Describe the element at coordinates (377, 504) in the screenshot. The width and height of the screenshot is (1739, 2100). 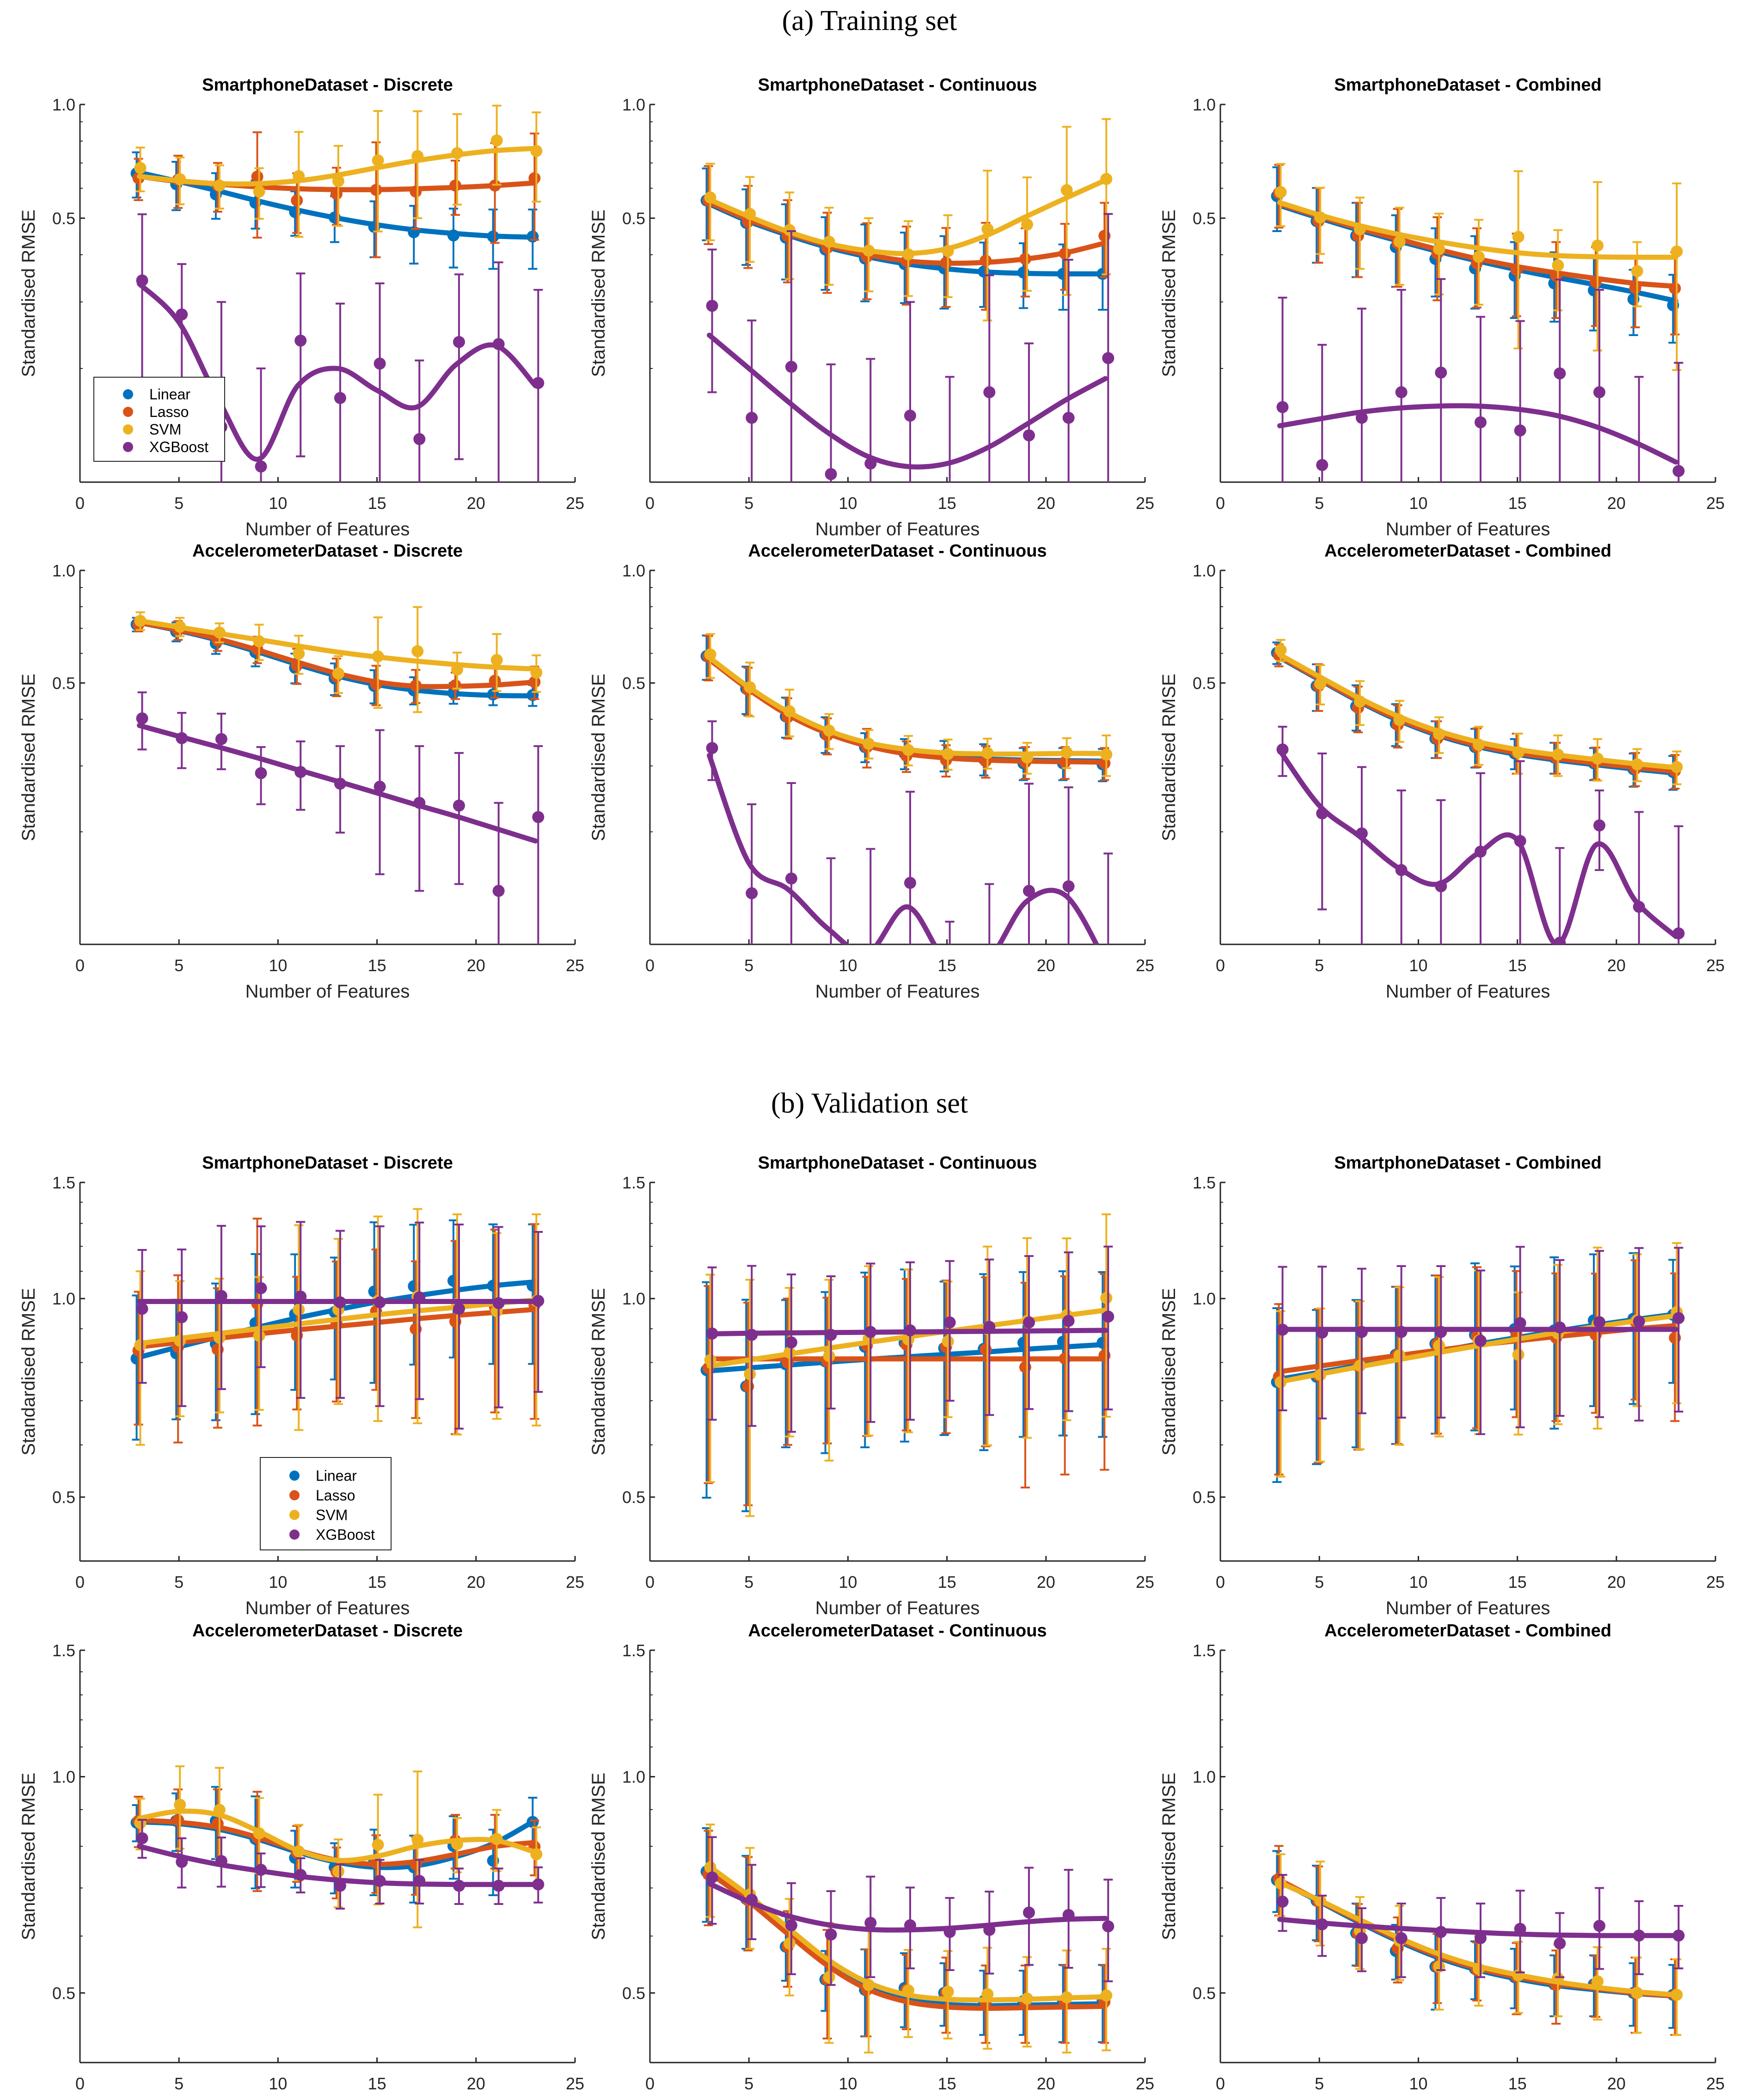
I see `x-tick-label: 15` at that location.